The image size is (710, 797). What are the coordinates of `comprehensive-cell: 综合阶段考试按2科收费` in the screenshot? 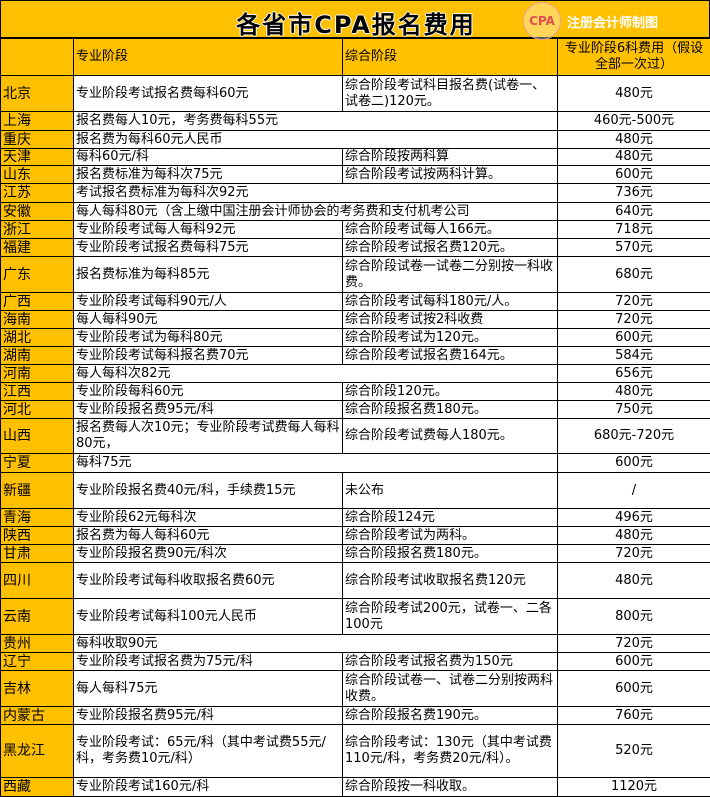 It's located at (450, 320).